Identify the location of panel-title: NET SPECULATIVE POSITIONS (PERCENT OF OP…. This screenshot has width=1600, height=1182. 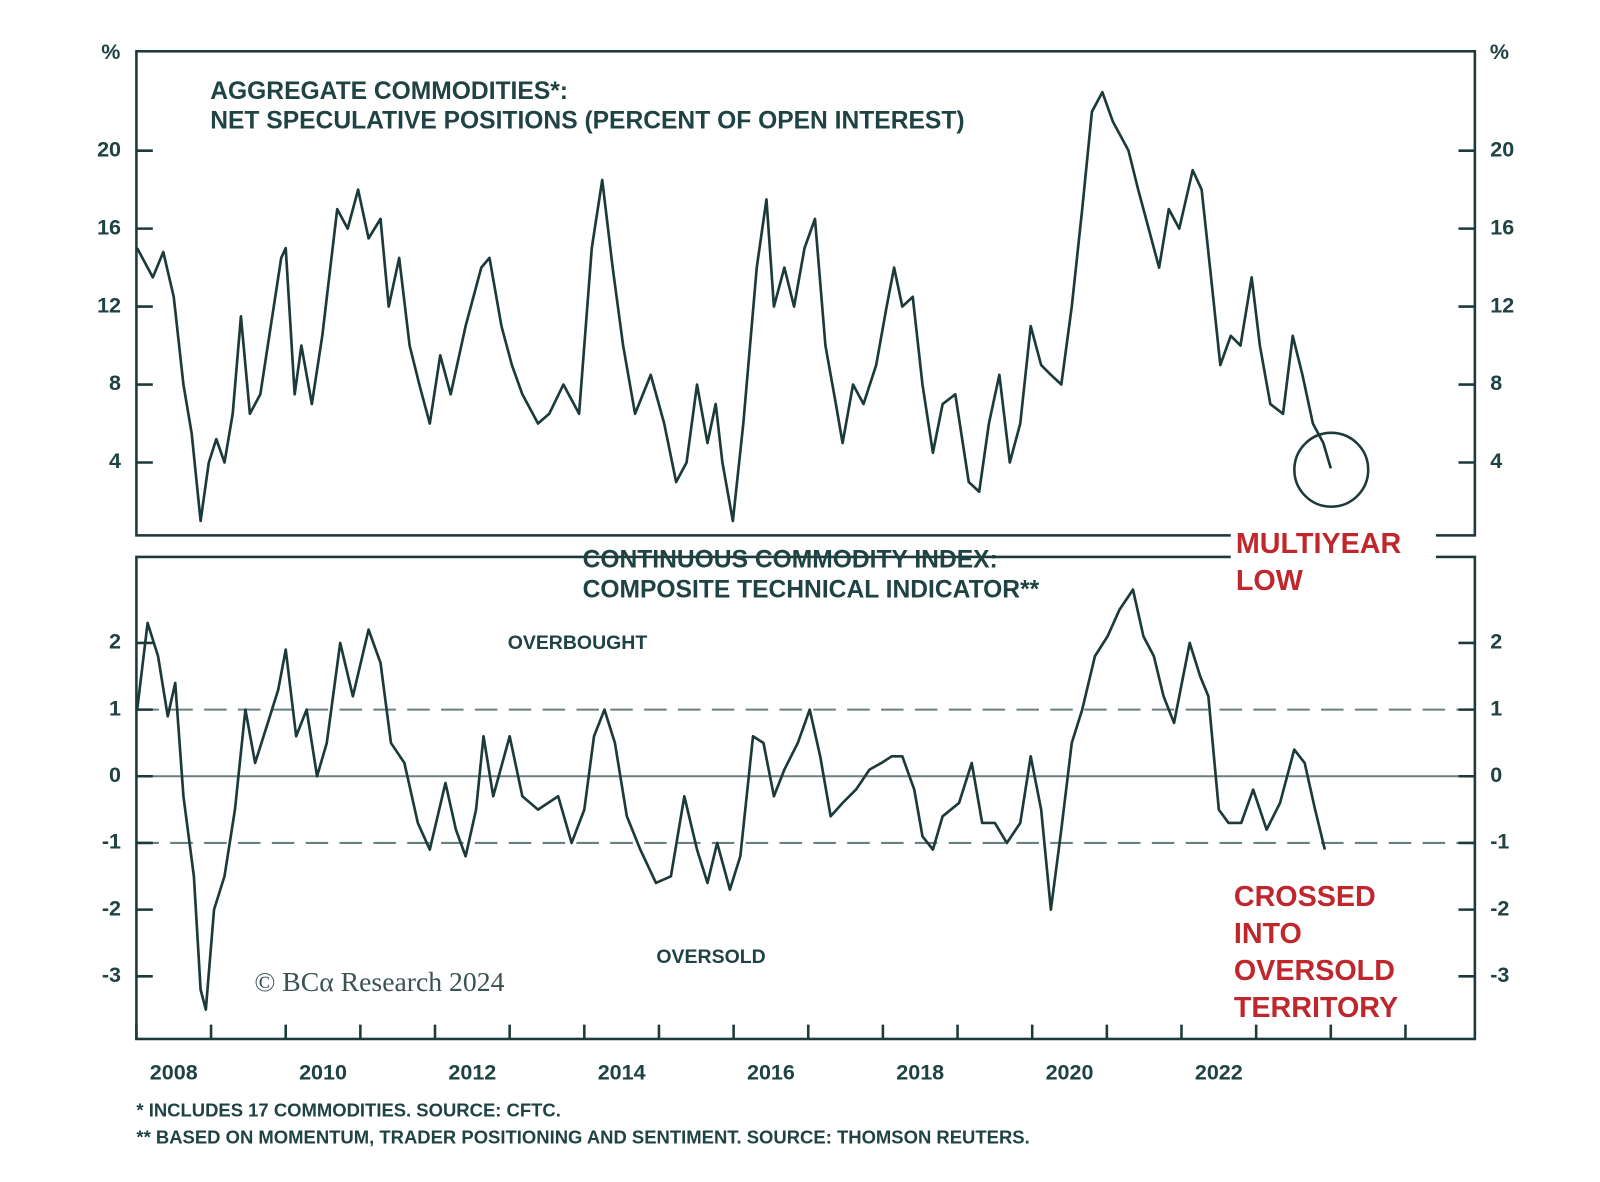
(587, 121).